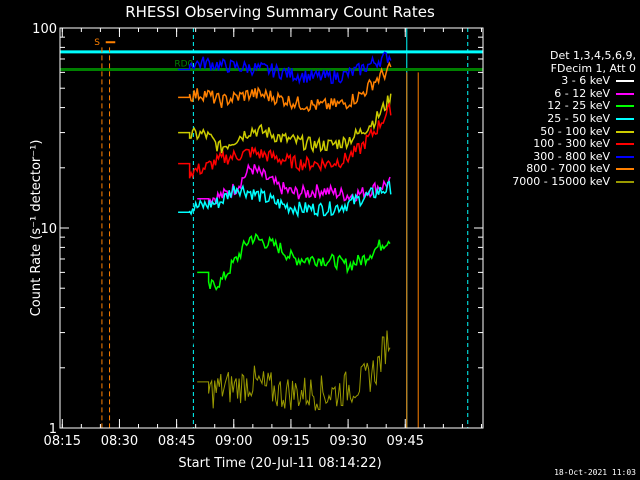  Describe the element at coordinates (582, 93) in the screenshot. I see `legend-label: 6 - 12 keV` at that location.